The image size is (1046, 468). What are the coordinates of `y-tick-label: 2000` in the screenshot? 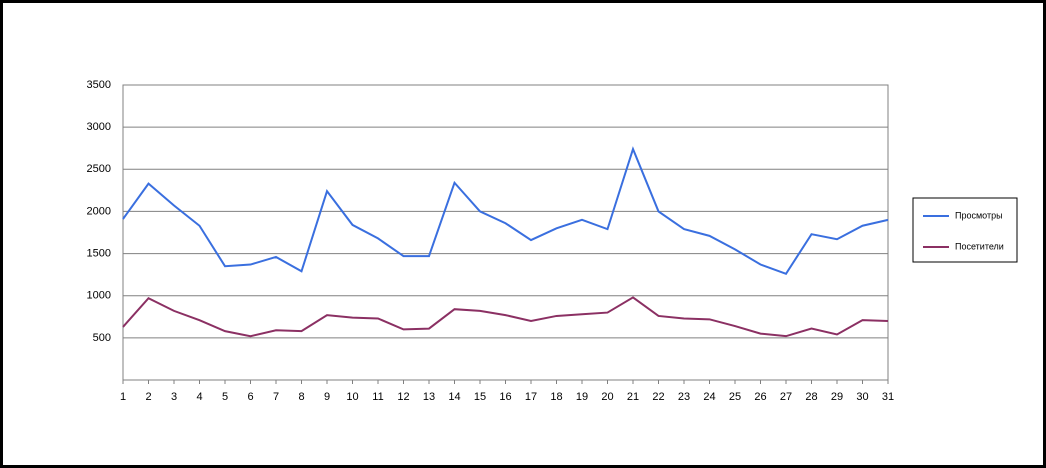 It's located at (99, 211).